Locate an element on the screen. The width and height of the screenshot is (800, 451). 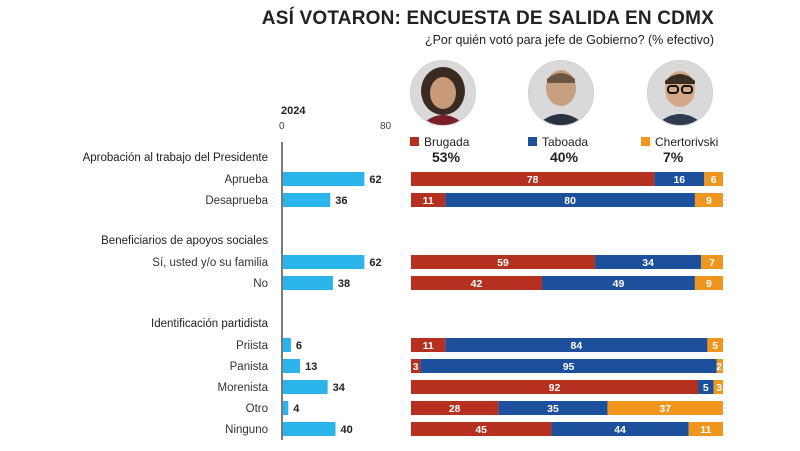
group-label: Identificación partidista is located at coordinates (210, 324).